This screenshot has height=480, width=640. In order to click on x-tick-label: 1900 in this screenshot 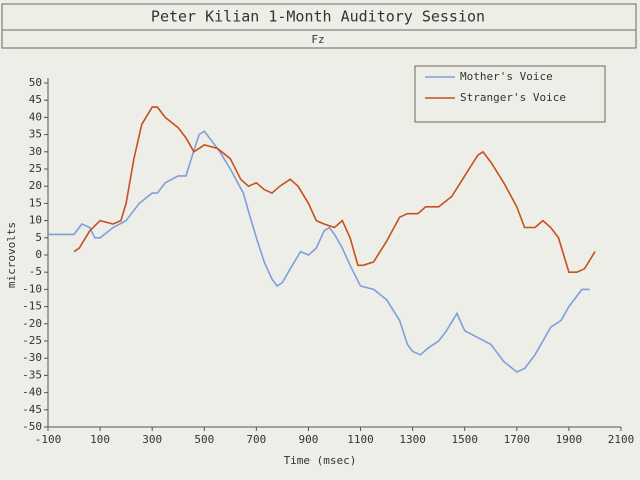, I will do `click(569, 439)`.